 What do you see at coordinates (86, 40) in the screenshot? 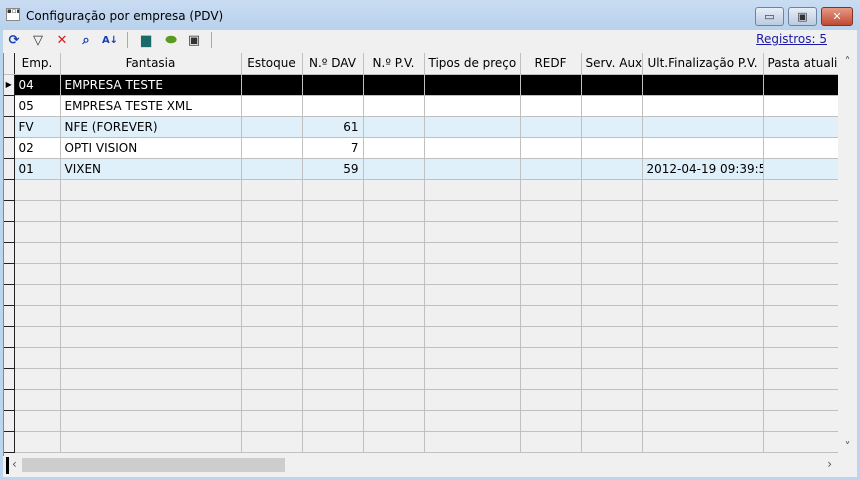
I see `search-icon: ⌕` at bounding box center [86, 40].